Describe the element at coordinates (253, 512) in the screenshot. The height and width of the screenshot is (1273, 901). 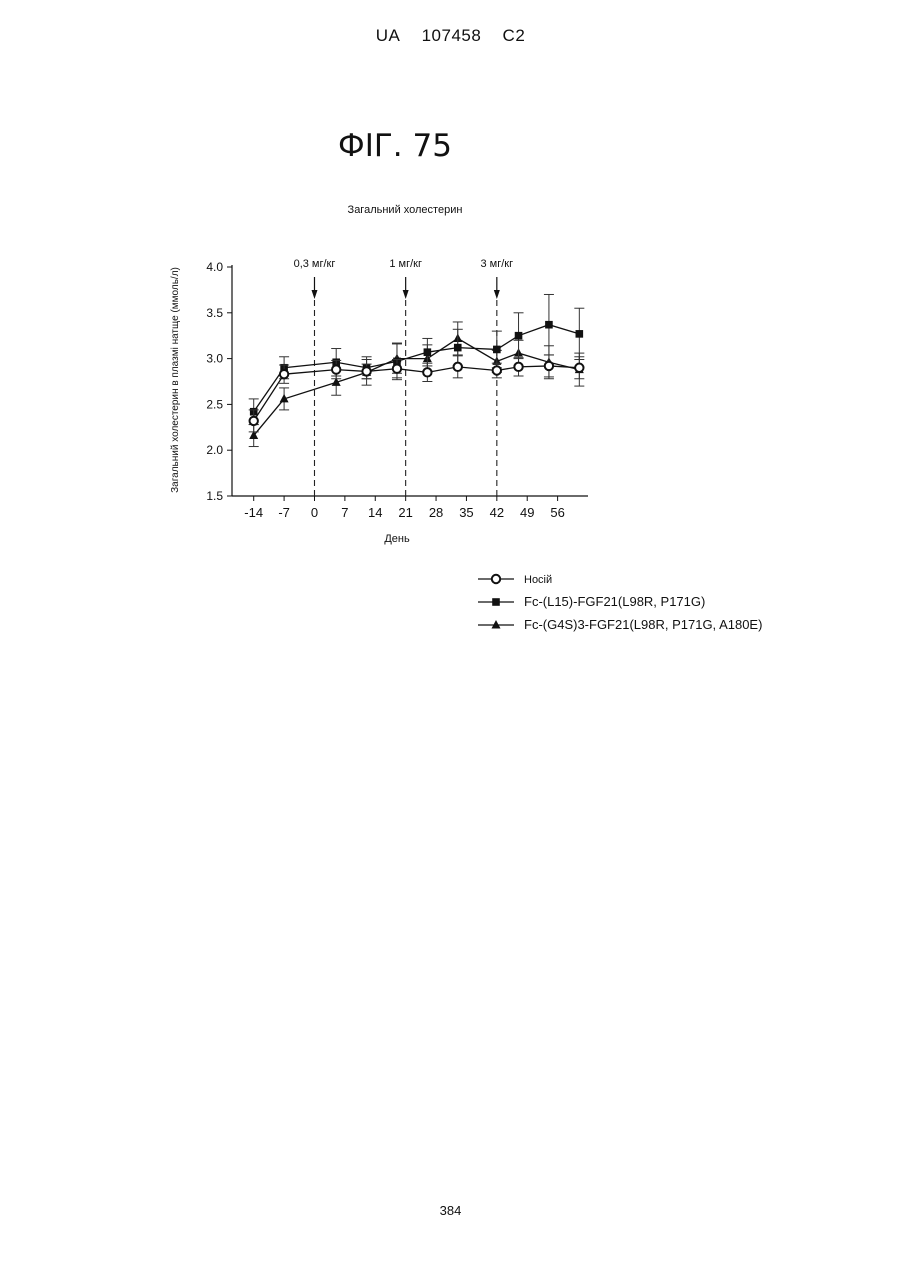
I see `x-tick-label: -14` at that location.